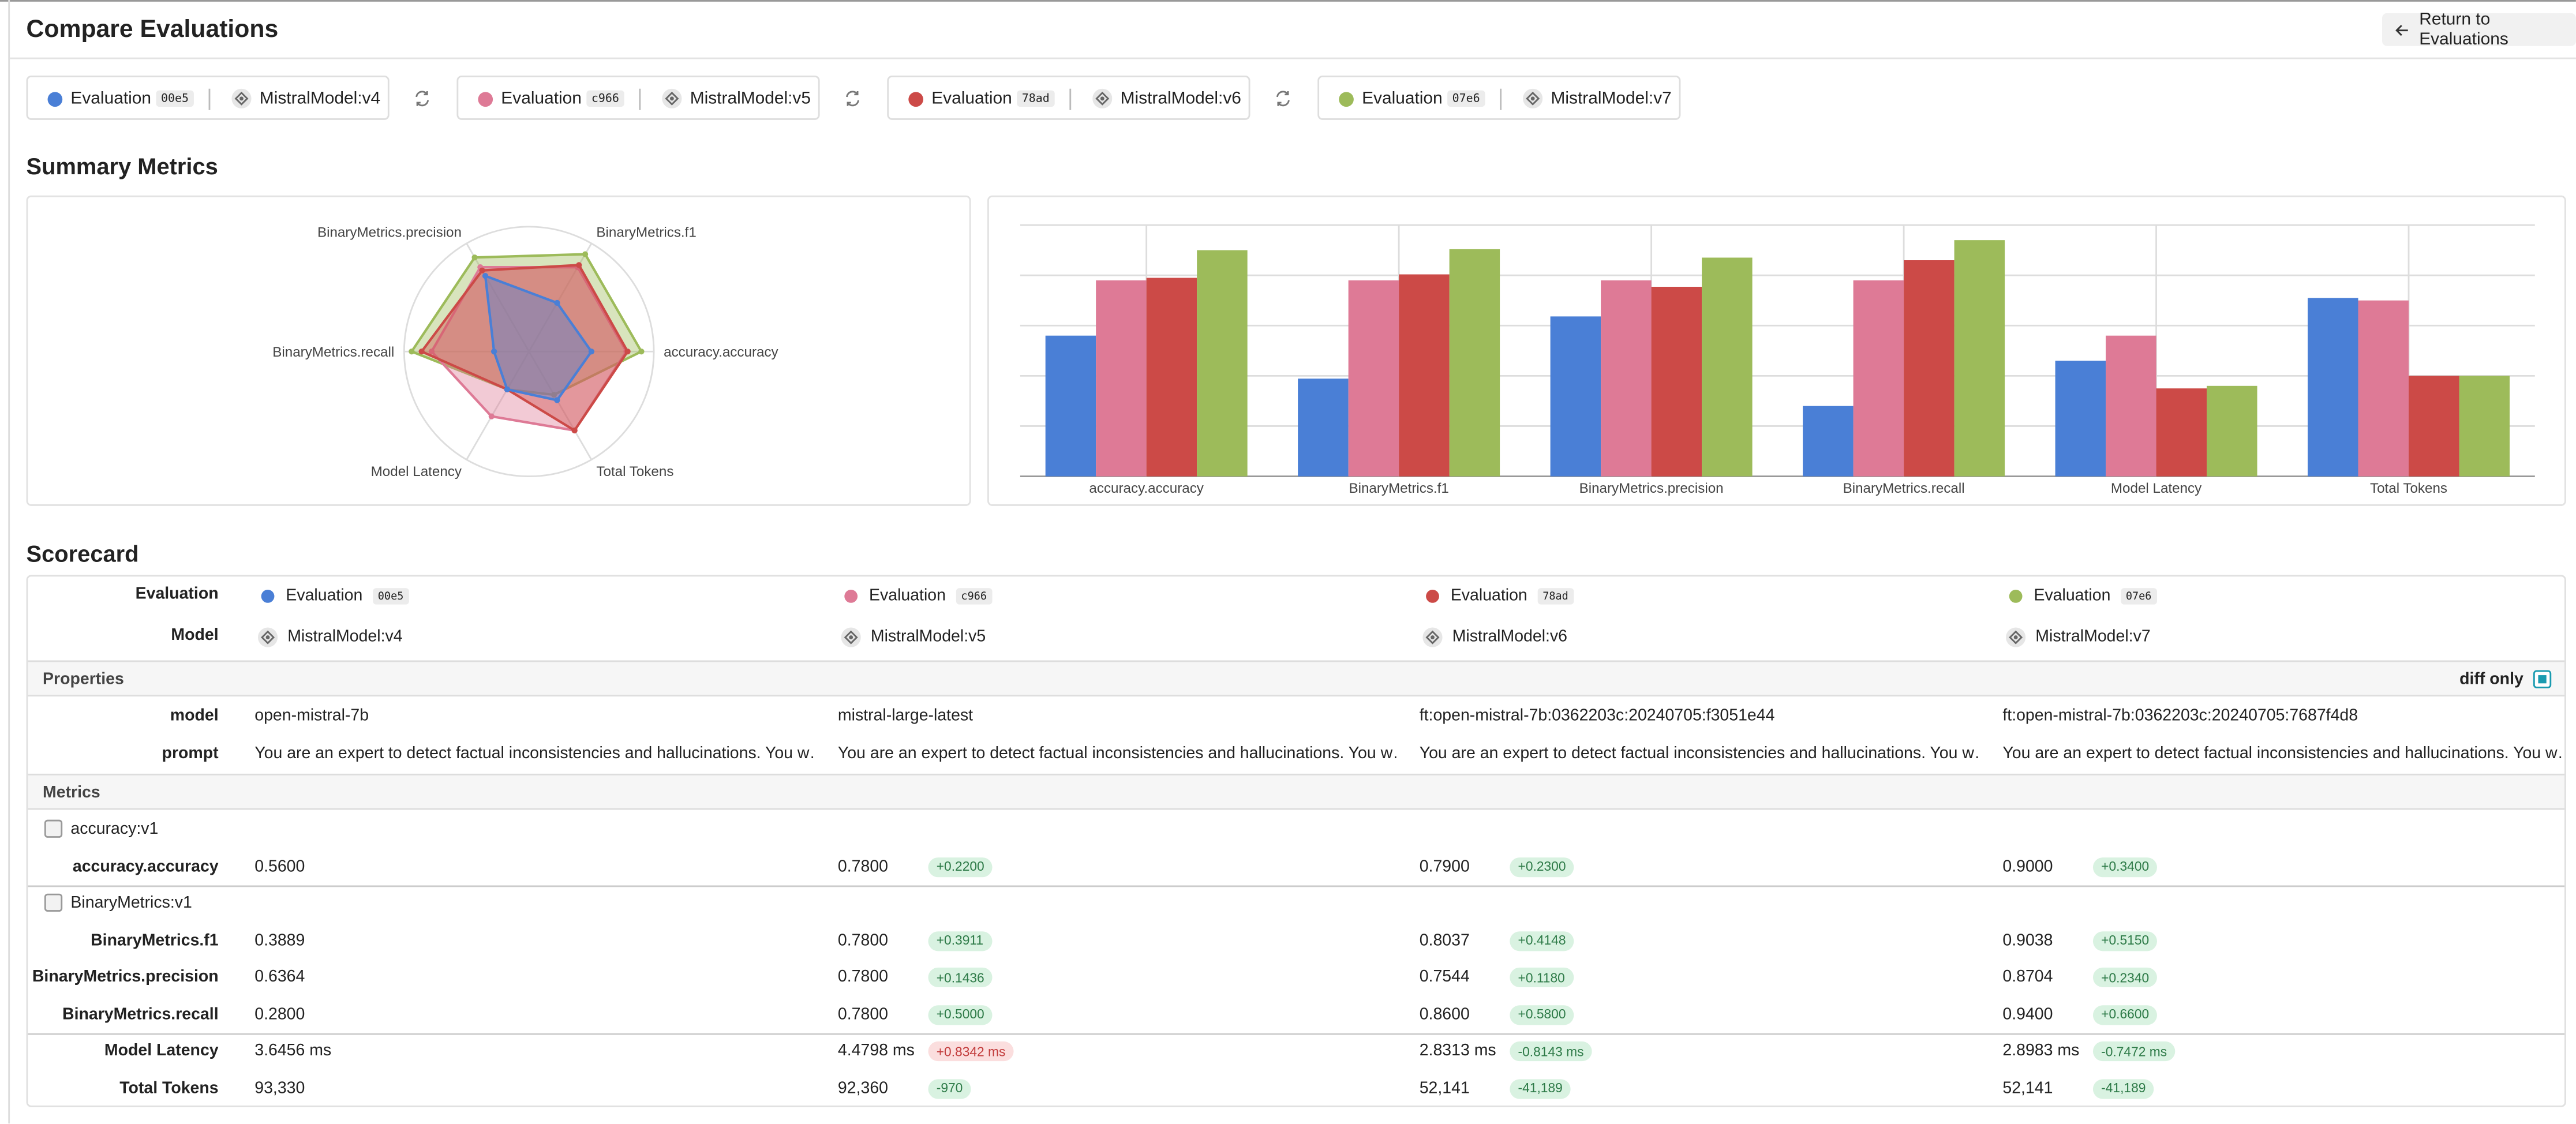 The image size is (2576, 1124). Describe the element at coordinates (498, 350) in the screenshot. I see `radar-panel` at that location.